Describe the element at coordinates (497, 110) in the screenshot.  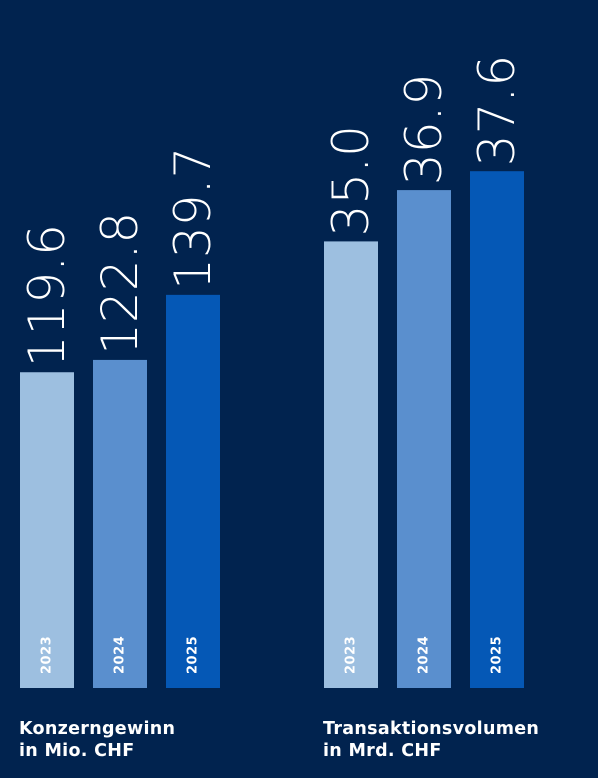
I see `transaktionsvolumen-value-label-2025: 37.6` at that location.